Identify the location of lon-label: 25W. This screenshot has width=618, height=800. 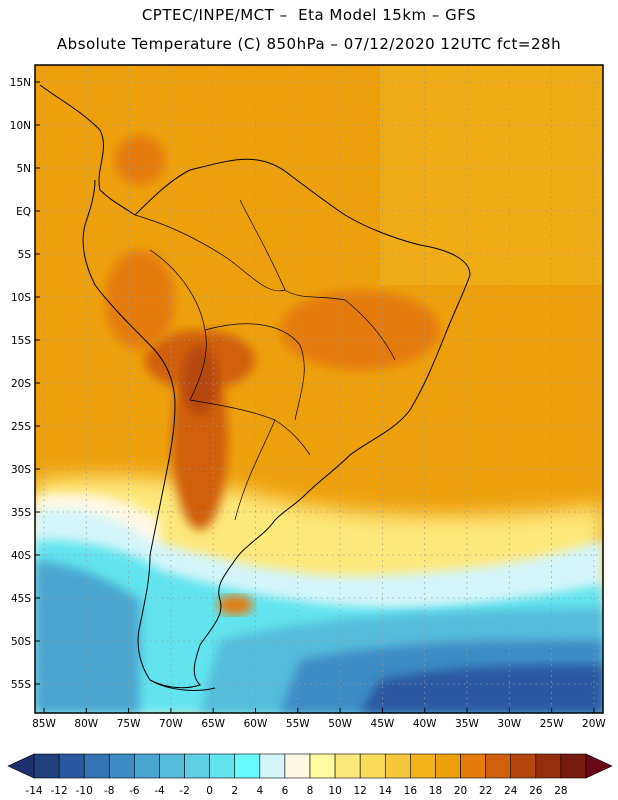
(552, 724).